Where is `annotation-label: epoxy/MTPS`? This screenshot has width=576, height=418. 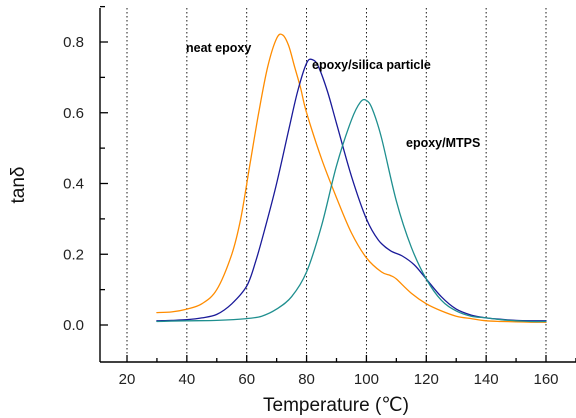
annotation-label: epoxy/MTPS is located at coordinates (443, 143).